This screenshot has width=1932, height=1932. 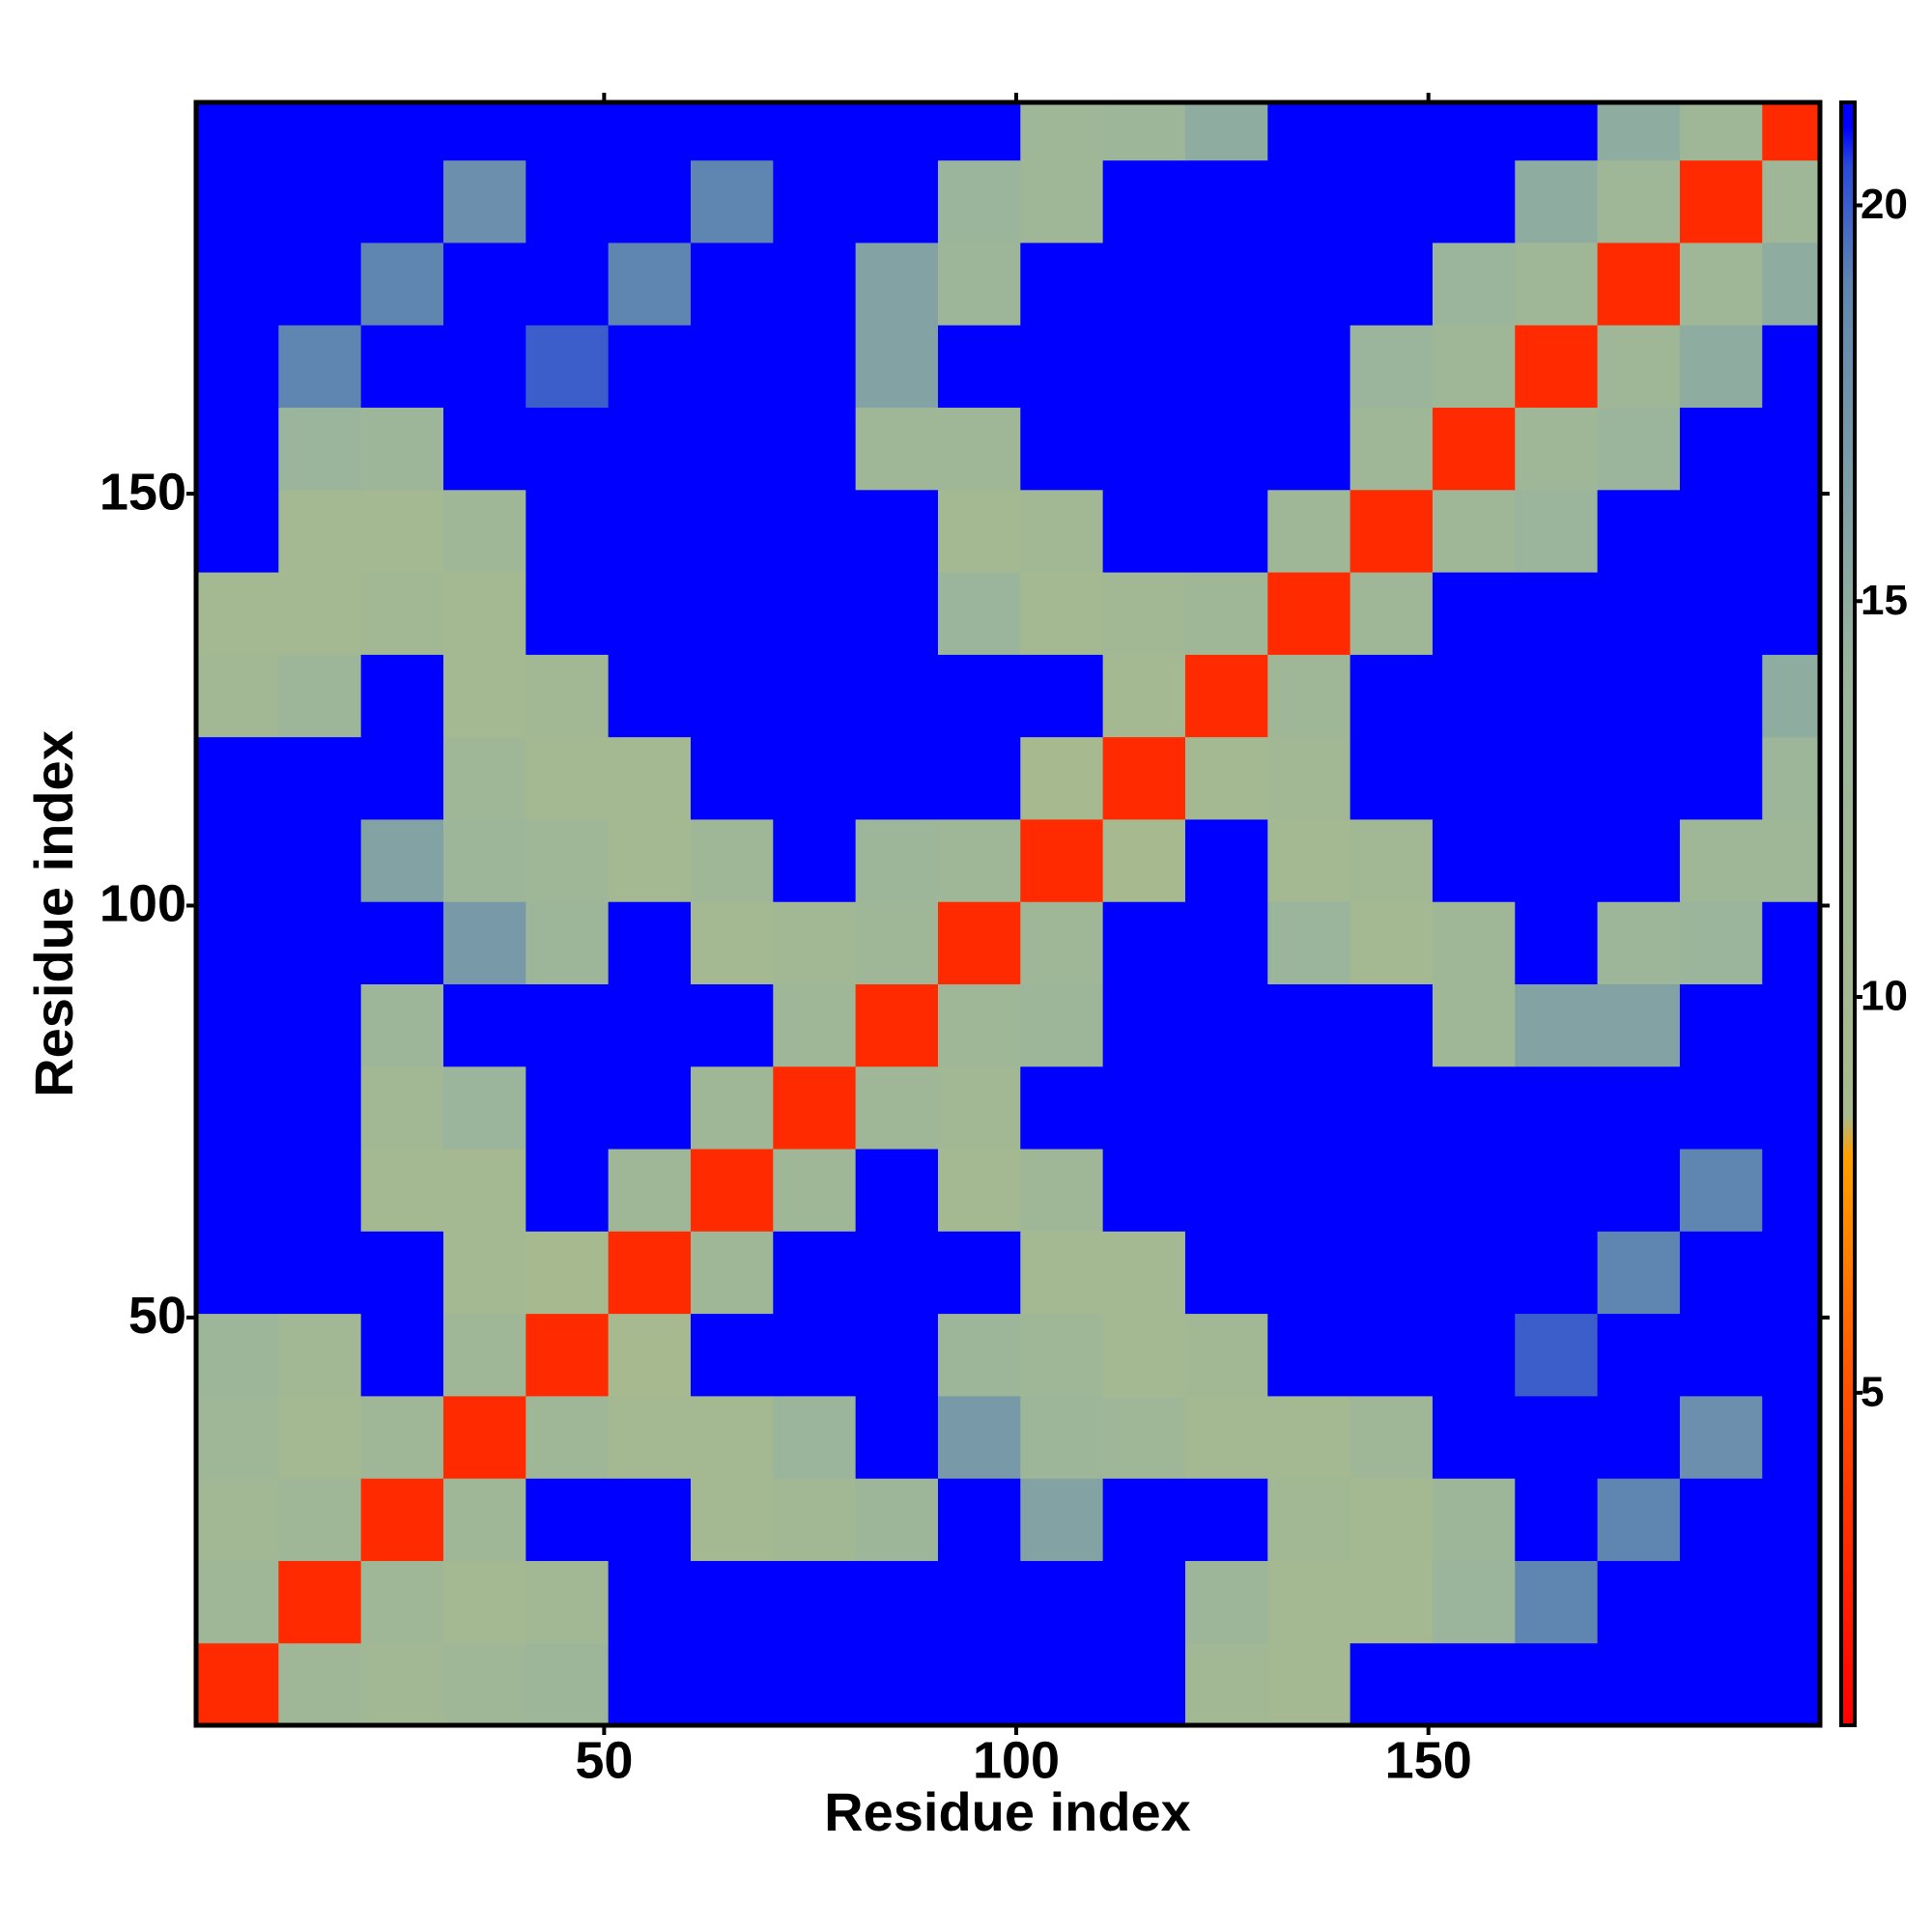 I want to click on colorbar-tick-label: 20, so click(x=1884, y=204).